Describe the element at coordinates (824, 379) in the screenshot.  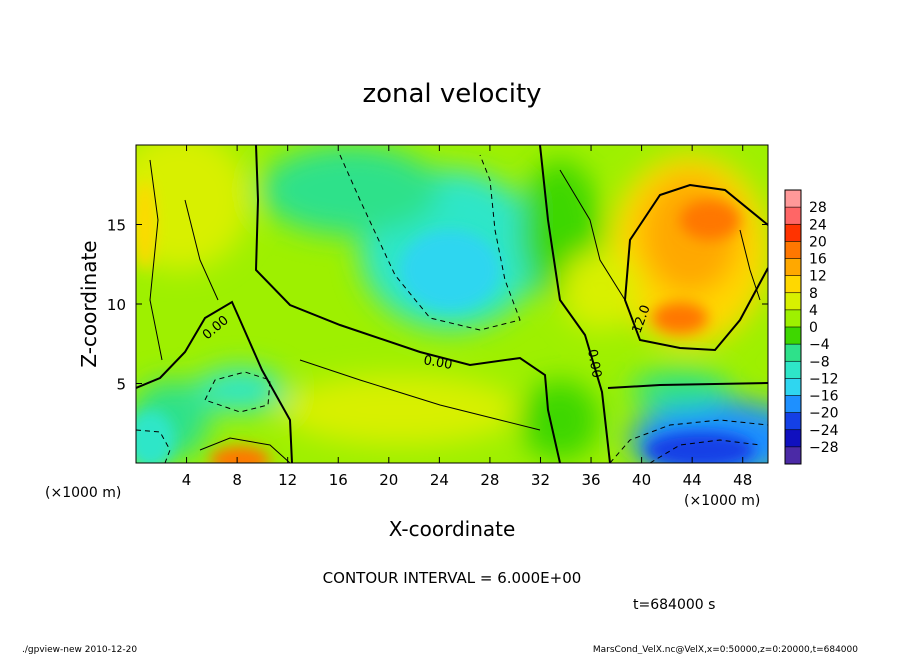
I see `colorbar-label: −12` at that location.